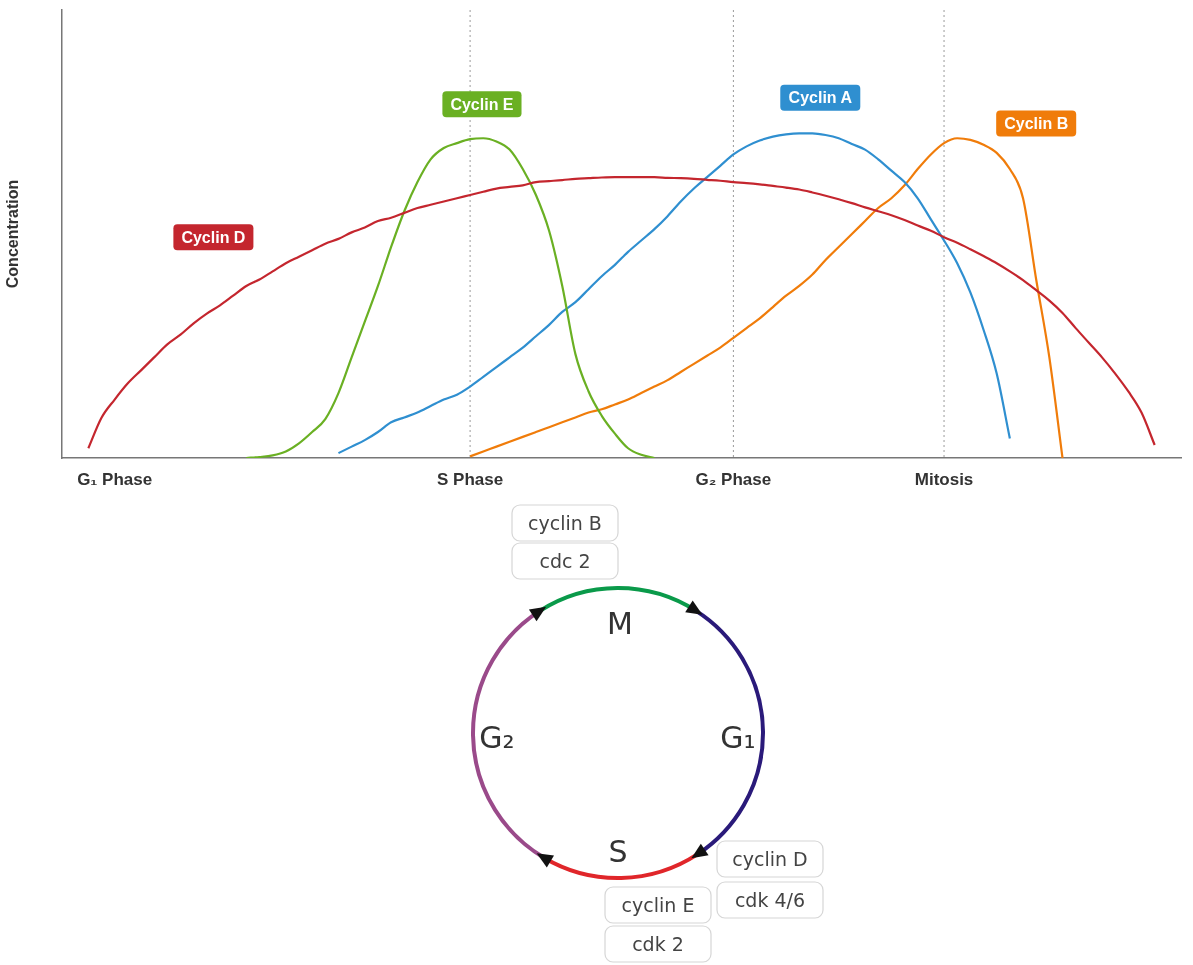  What do you see at coordinates (1036, 124) in the screenshot?
I see `series-label: Cyclin B` at bounding box center [1036, 124].